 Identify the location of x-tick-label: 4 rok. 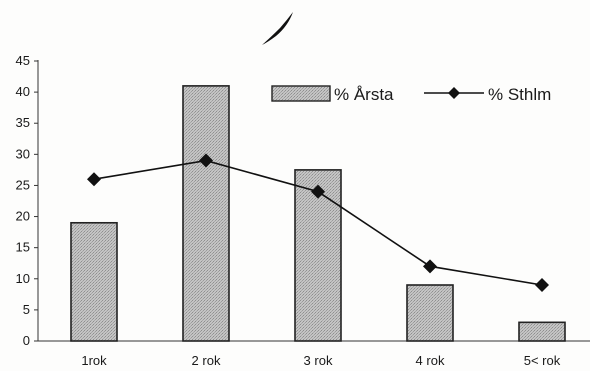
(430, 360).